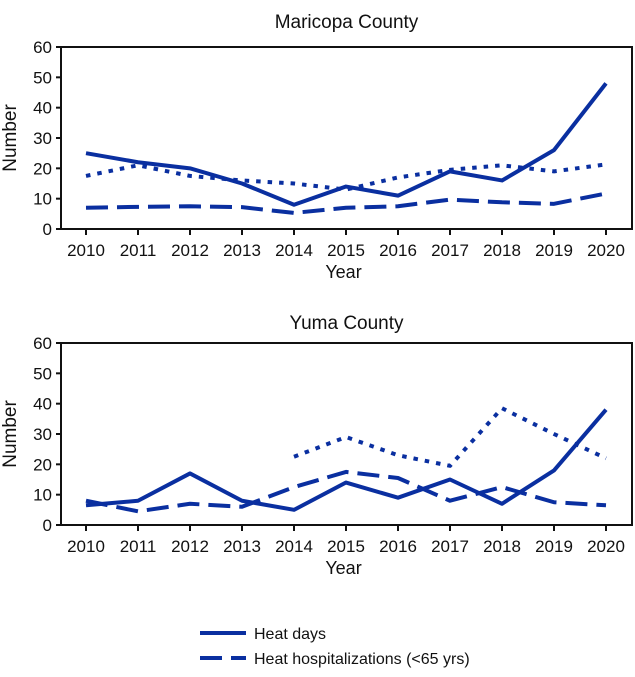  I want to click on legend-label: Heat hospitalizations (<65 yrs), so click(362, 659).